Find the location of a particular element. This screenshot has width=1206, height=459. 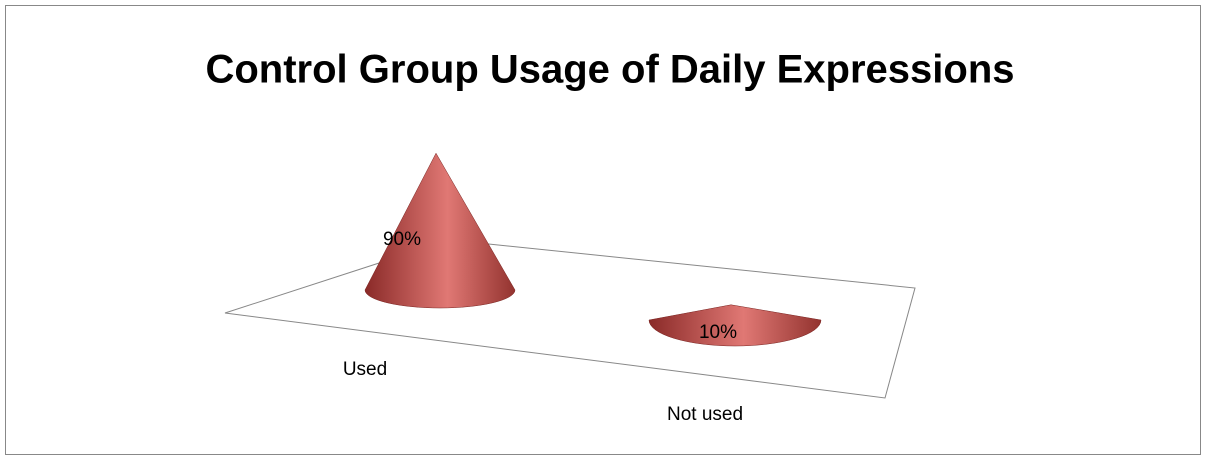

x-tick-label: Not used is located at coordinates (705, 414).